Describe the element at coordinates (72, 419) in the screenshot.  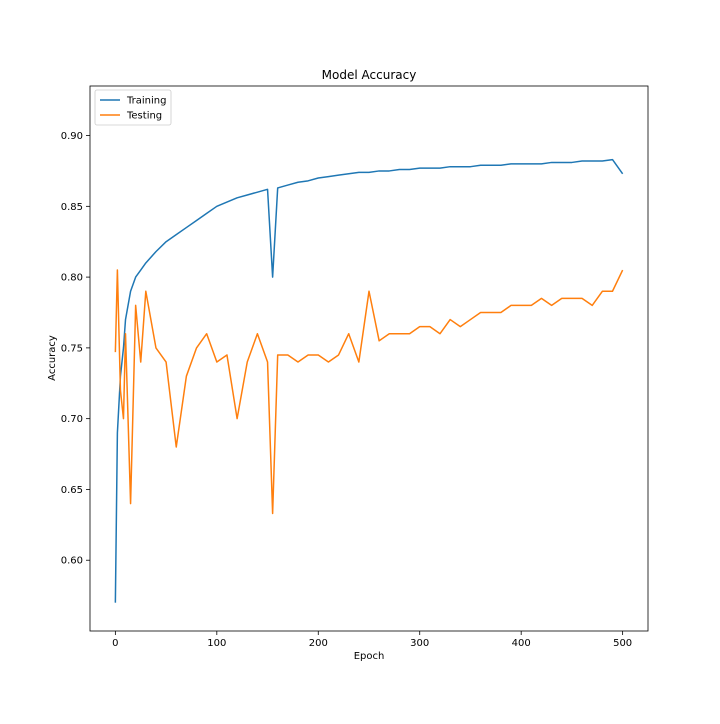
I see `y-tick-label: 0.70` at that location.